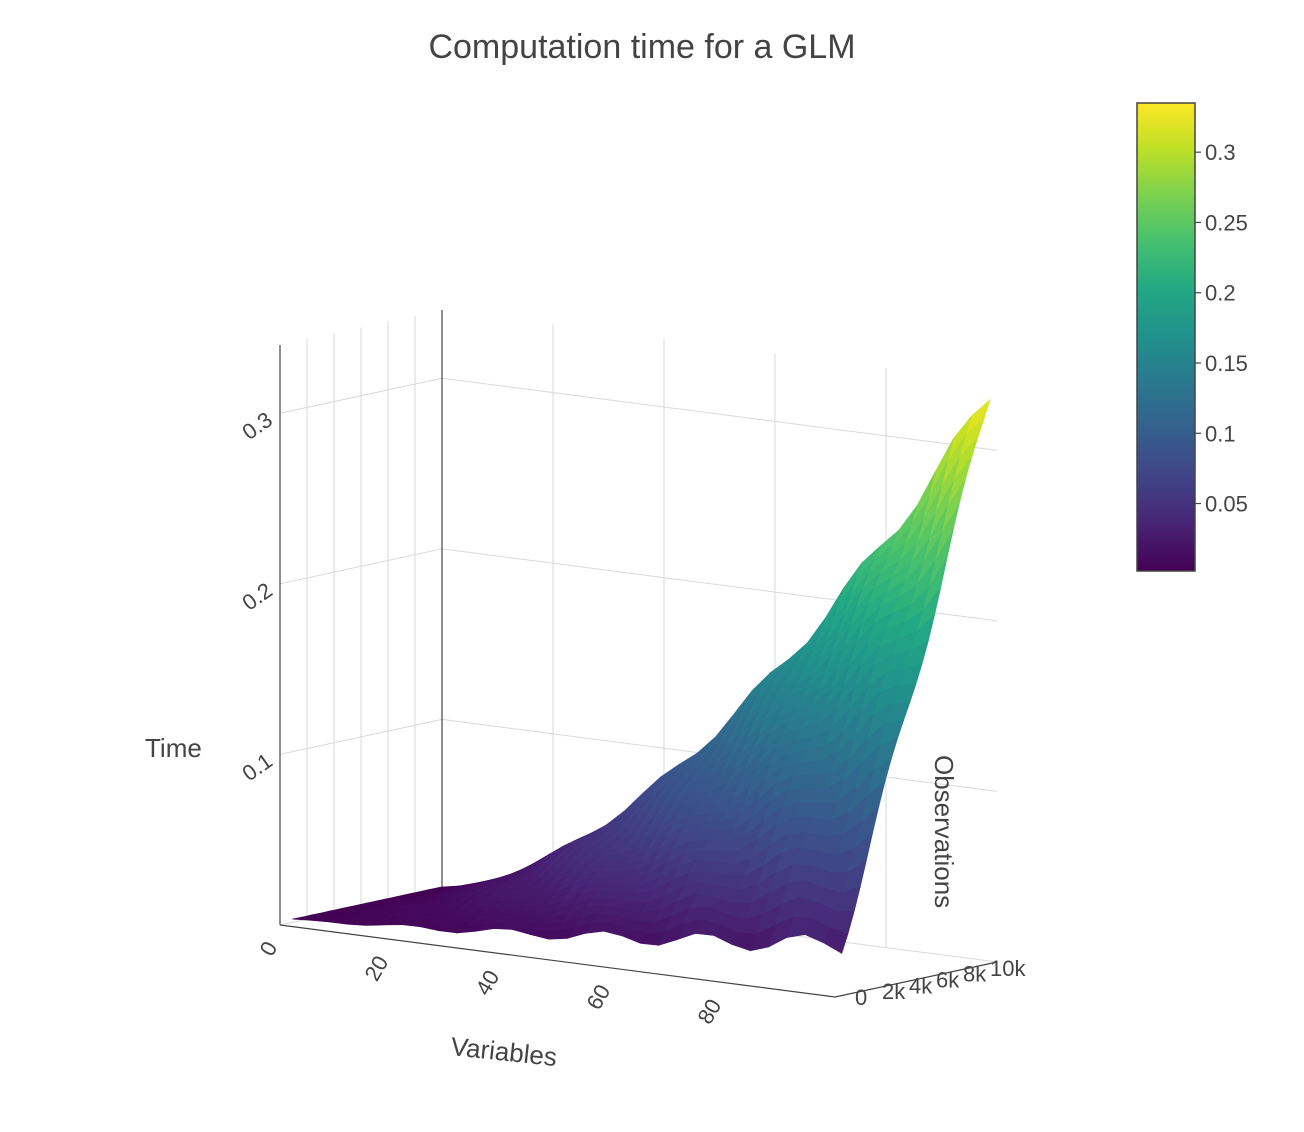 The image size is (1304, 1132). What do you see at coordinates (256, 596) in the screenshot?
I see `z-tick-label: 0.2` at bounding box center [256, 596].